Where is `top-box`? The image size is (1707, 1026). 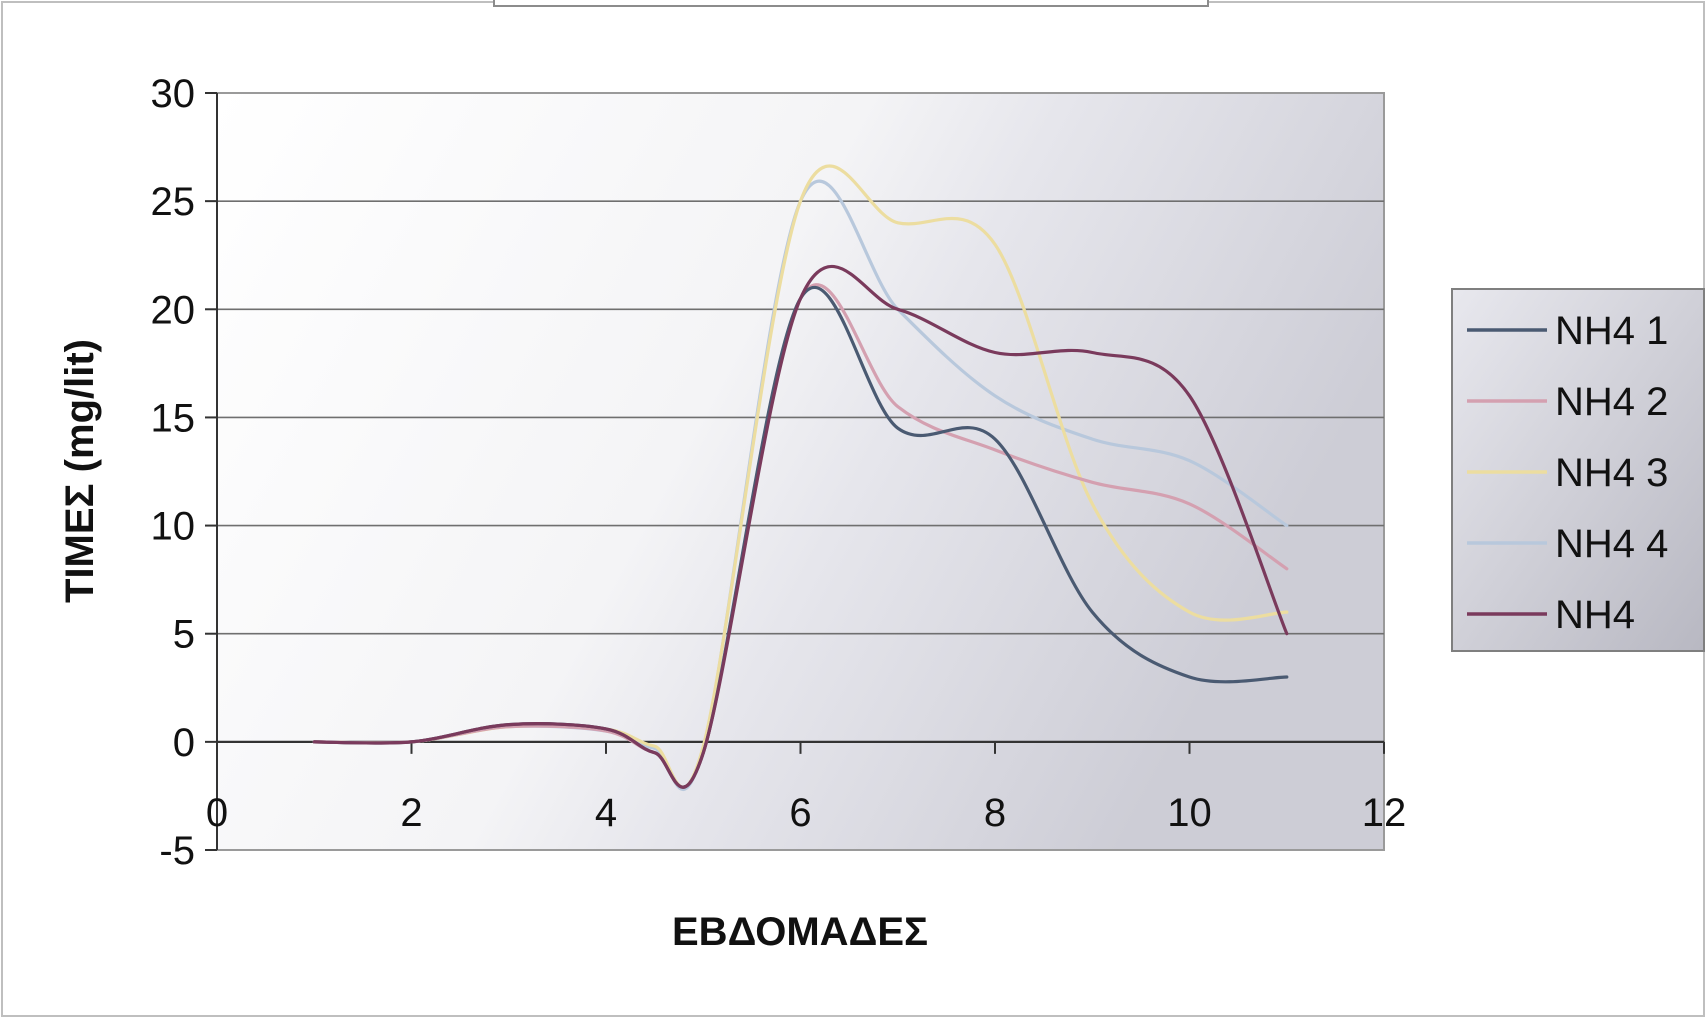
top-box is located at coordinates (851, 3).